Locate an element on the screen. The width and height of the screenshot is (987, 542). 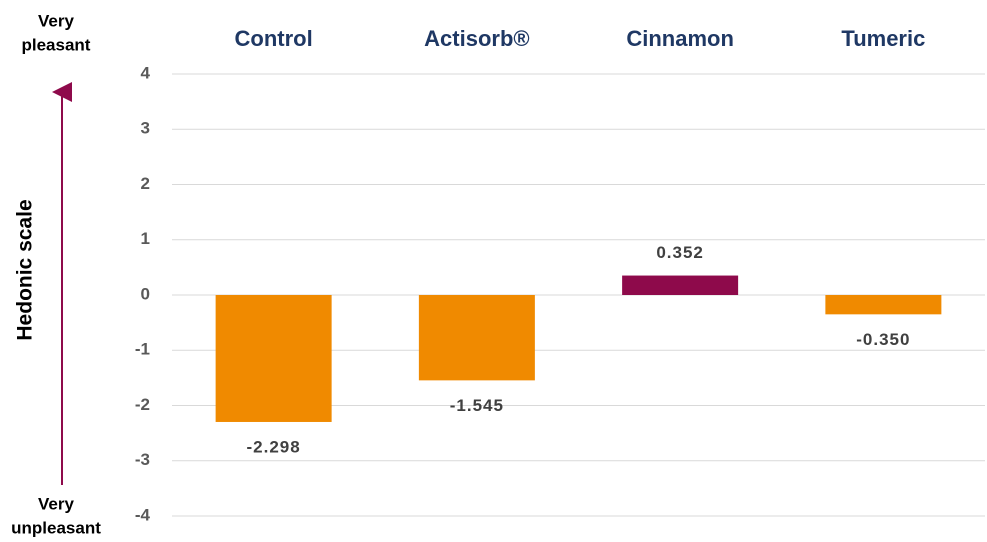
y-tick-label: -1 is located at coordinates (142, 349).